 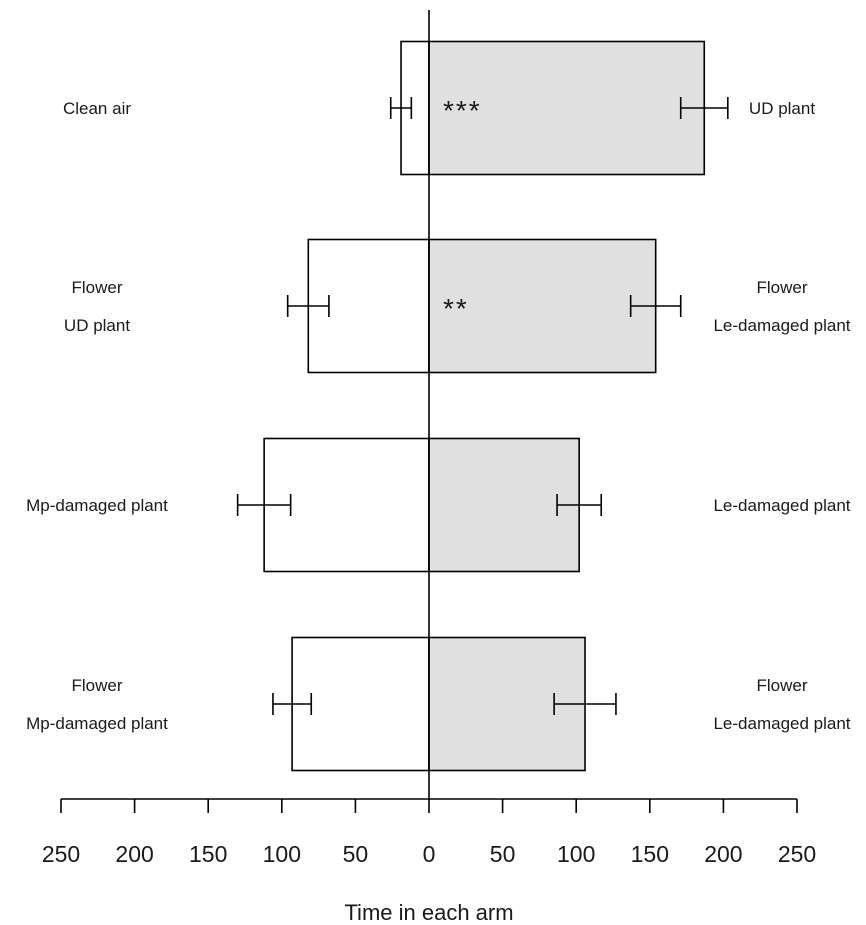 I want to click on significance-layer: *****, so click(x=462, y=209).